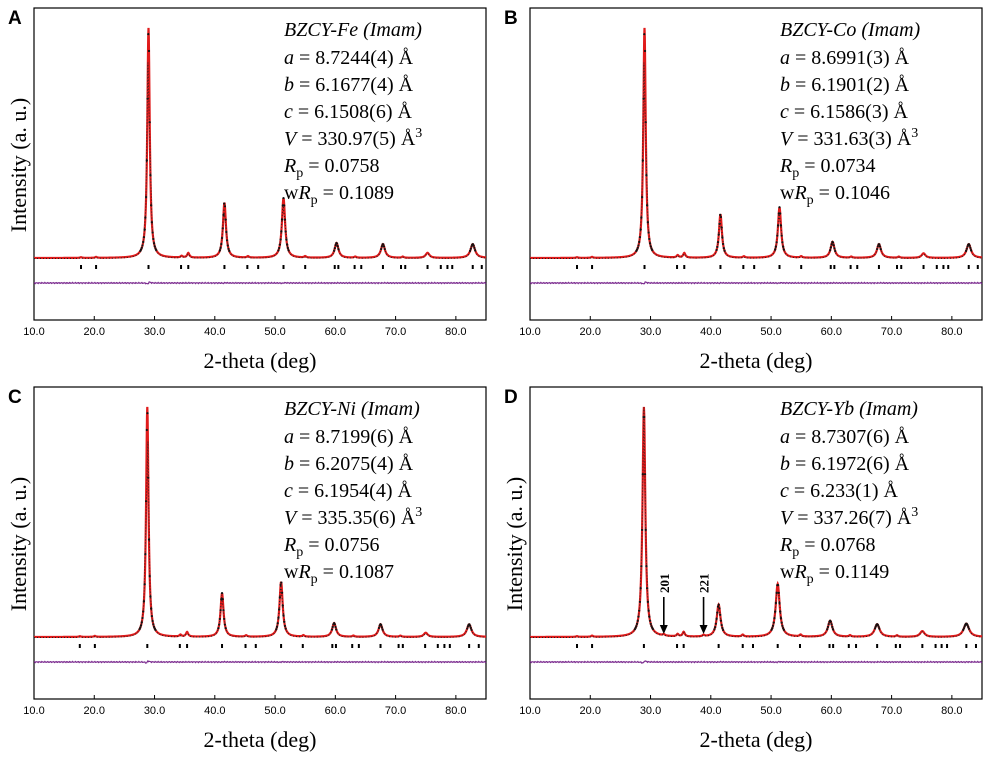 The image size is (992, 757). What do you see at coordinates (704, 584) in the screenshot?
I see `annotation-label-221: 221` at bounding box center [704, 584].